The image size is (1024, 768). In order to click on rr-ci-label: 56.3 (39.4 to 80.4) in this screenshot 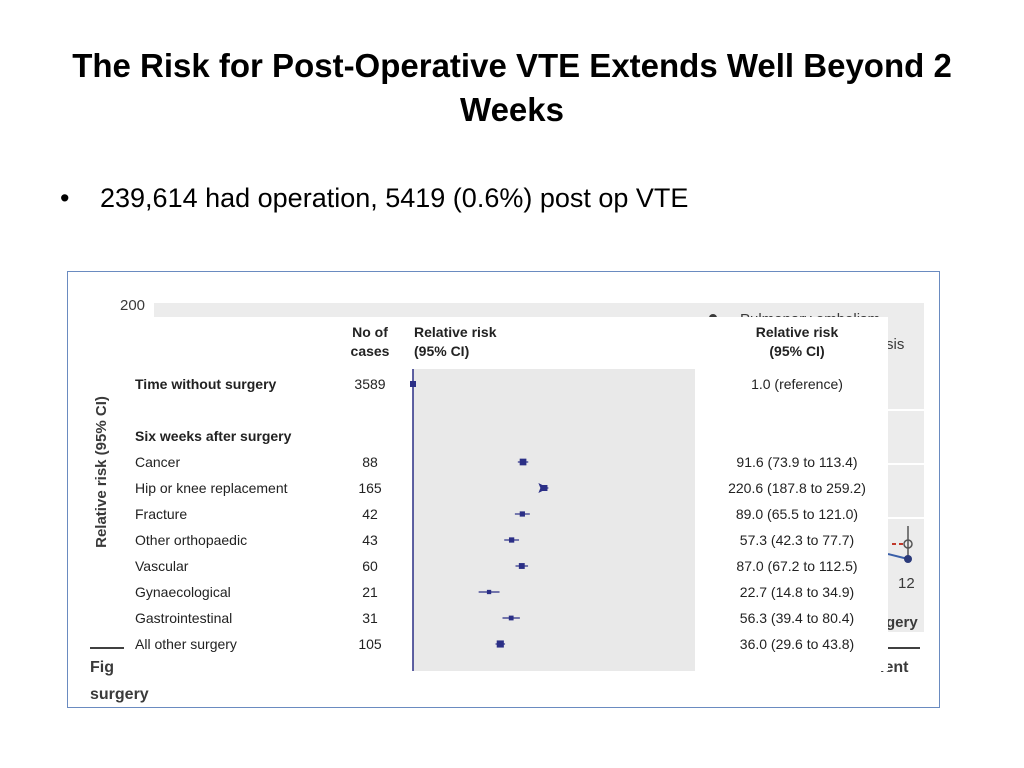, I will do `click(797, 618)`.